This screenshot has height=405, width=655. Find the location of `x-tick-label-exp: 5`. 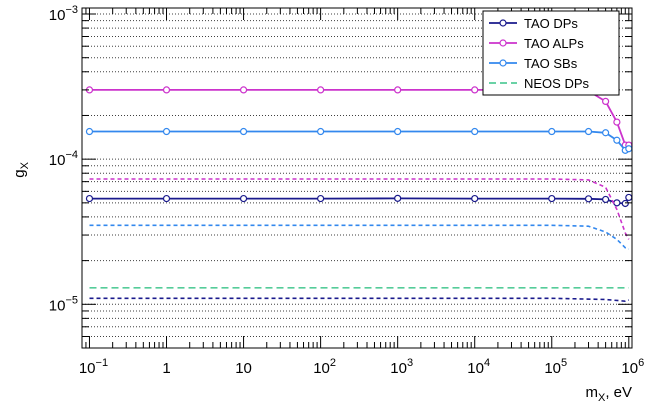

x-tick-label-exp: 5 is located at coordinates (564, 363).